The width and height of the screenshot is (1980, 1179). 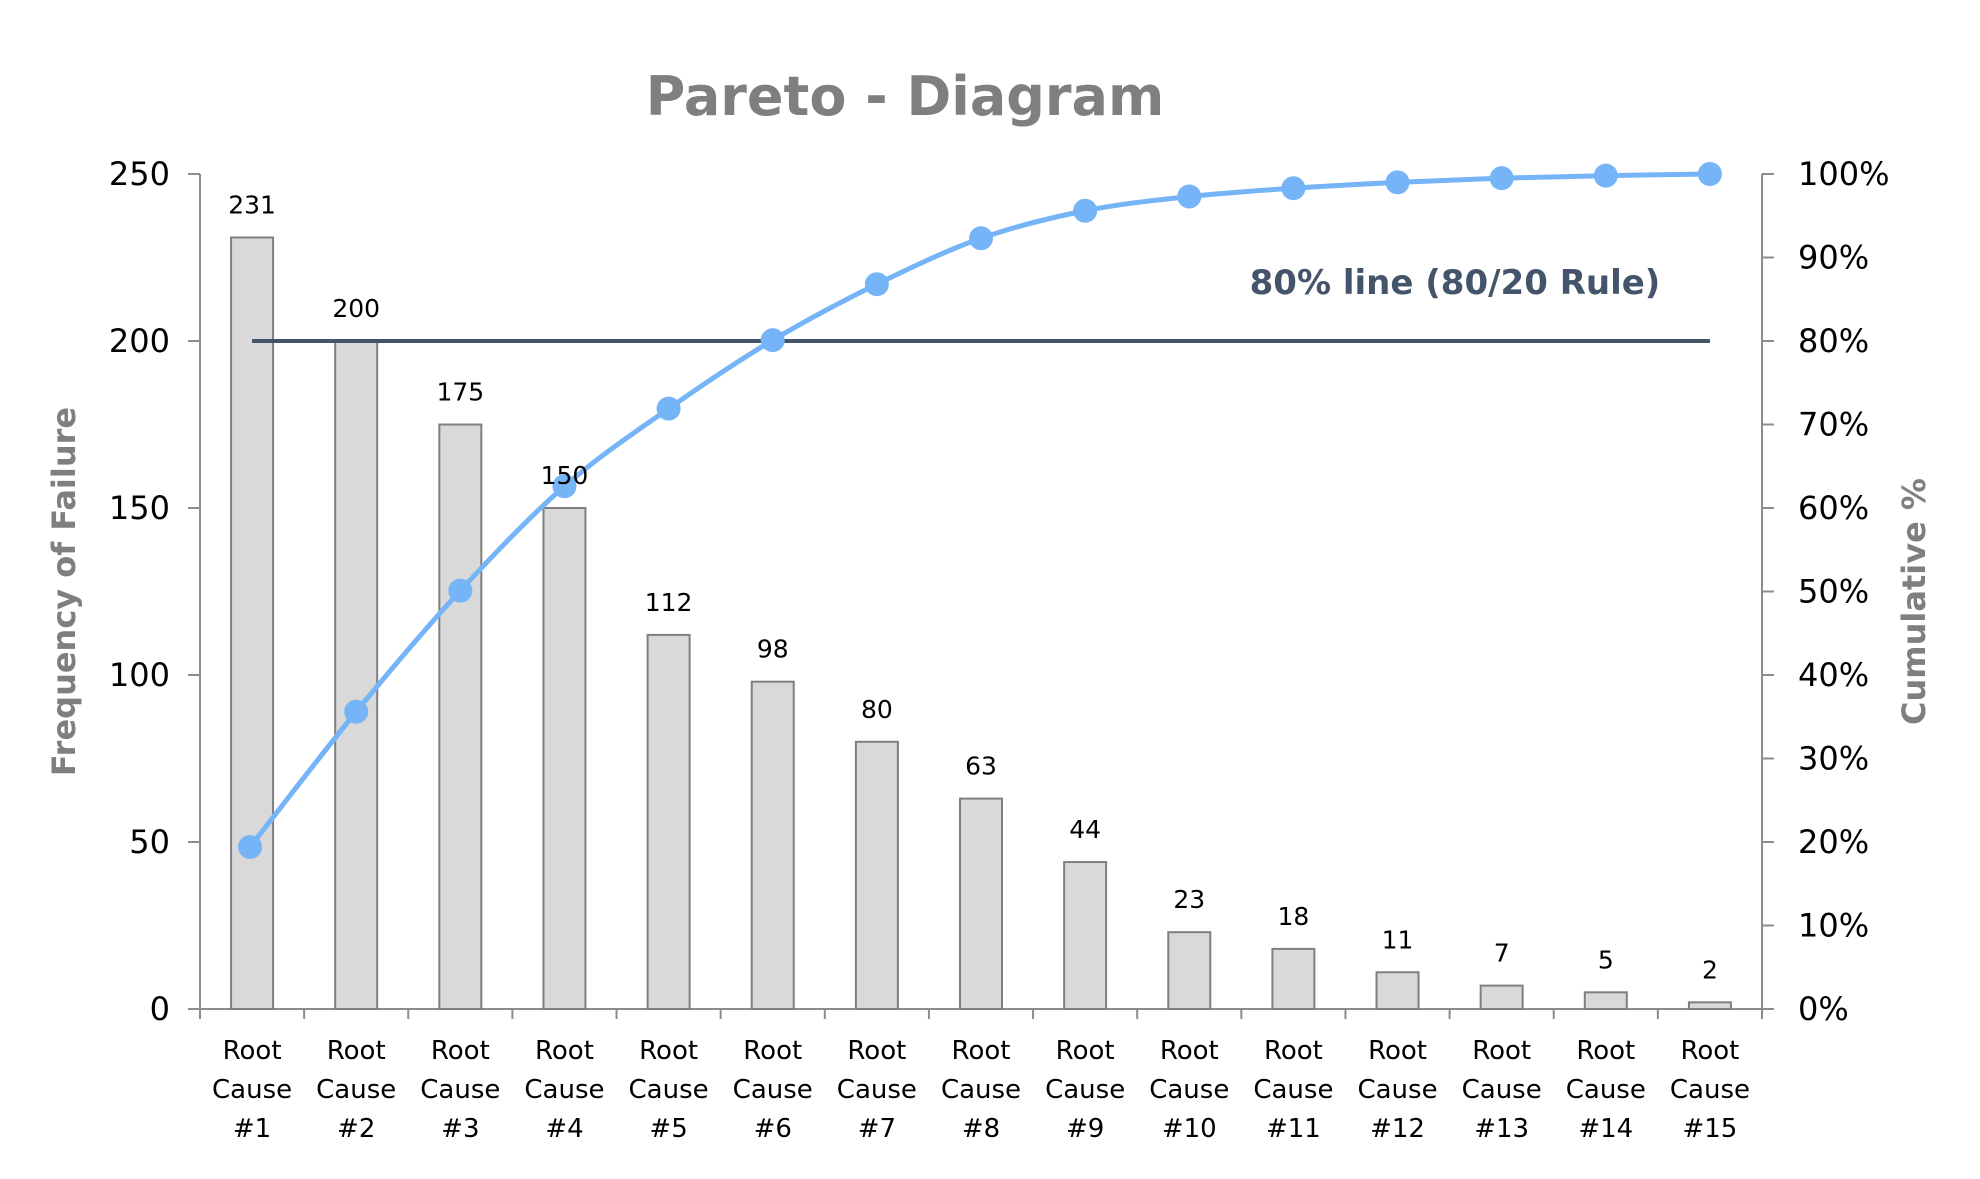 I want to click on y2-tick-label: 90%, so click(x=1833, y=258).